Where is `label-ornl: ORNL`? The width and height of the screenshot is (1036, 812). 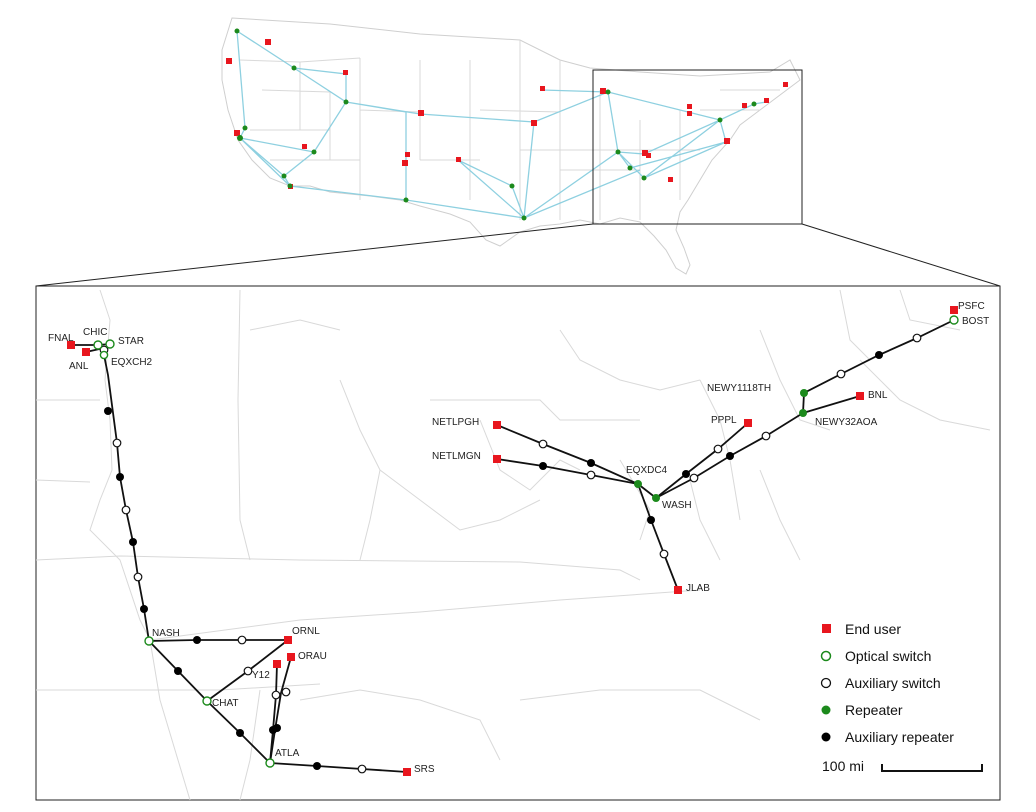 label-ornl: ORNL is located at coordinates (306, 631).